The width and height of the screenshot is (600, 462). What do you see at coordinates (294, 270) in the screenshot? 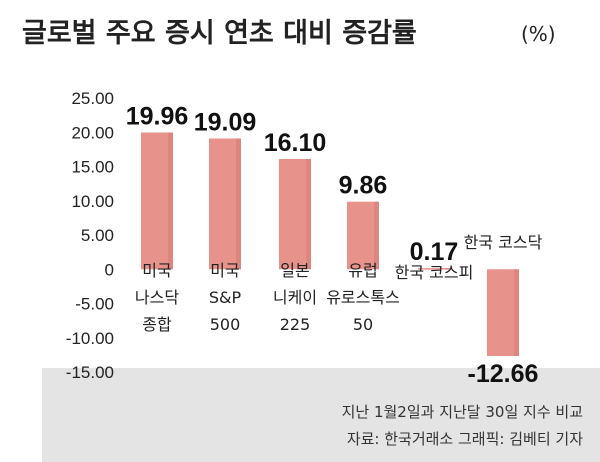
I see `category-label: 일본` at bounding box center [294, 270].